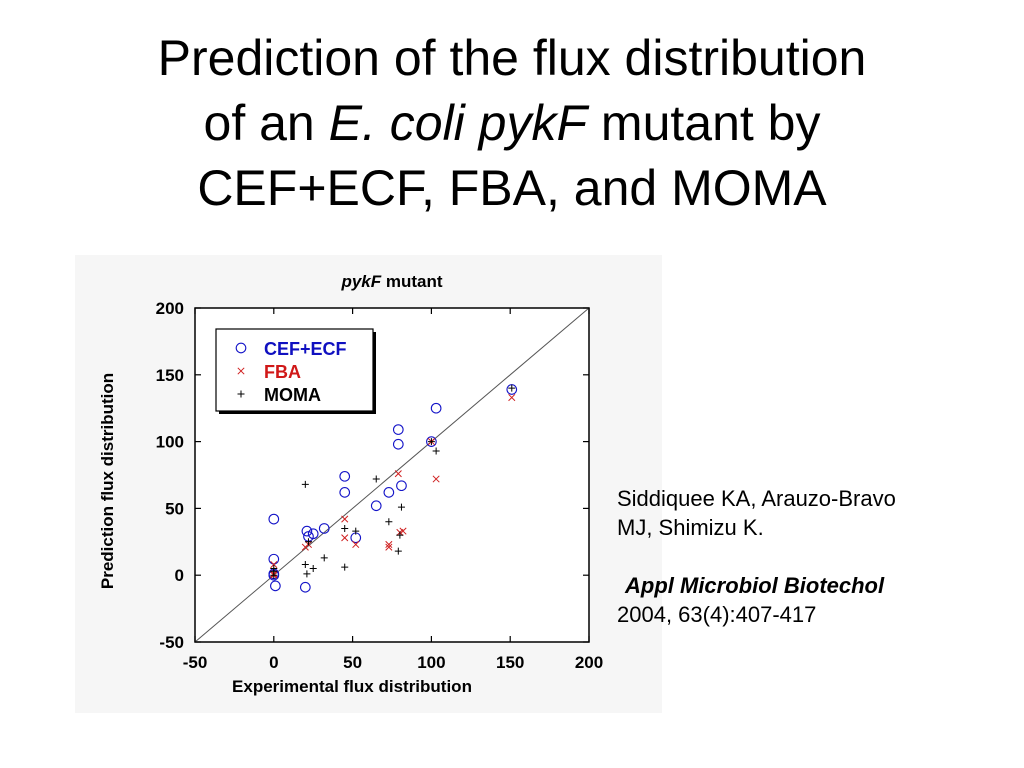 The height and width of the screenshot is (768, 1024). Describe the element at coordinates (170, 442) in the screenshot. I see `y-tick-label: 100` at that location.